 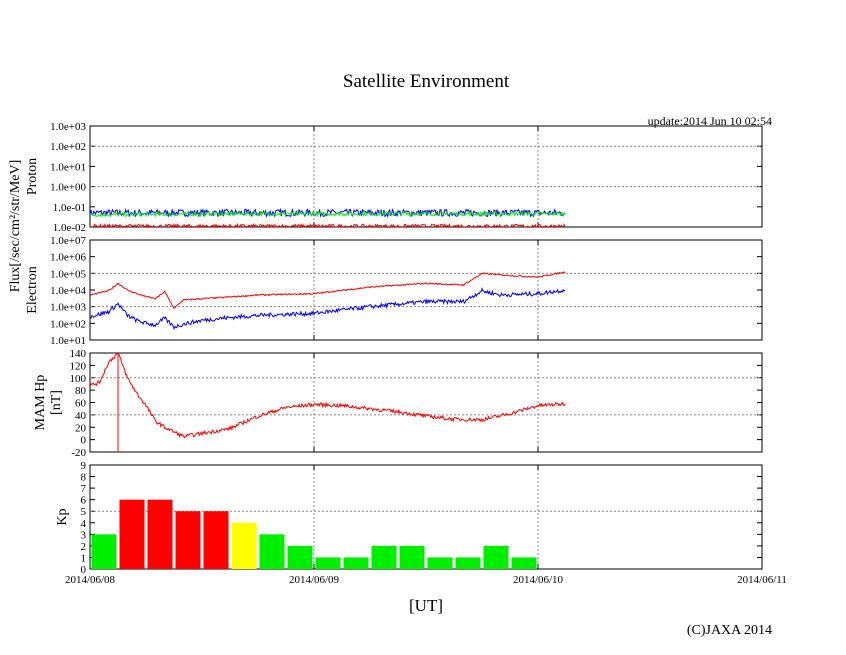 I want to click on y-tick-label: 40, so click(x=81, y=416).